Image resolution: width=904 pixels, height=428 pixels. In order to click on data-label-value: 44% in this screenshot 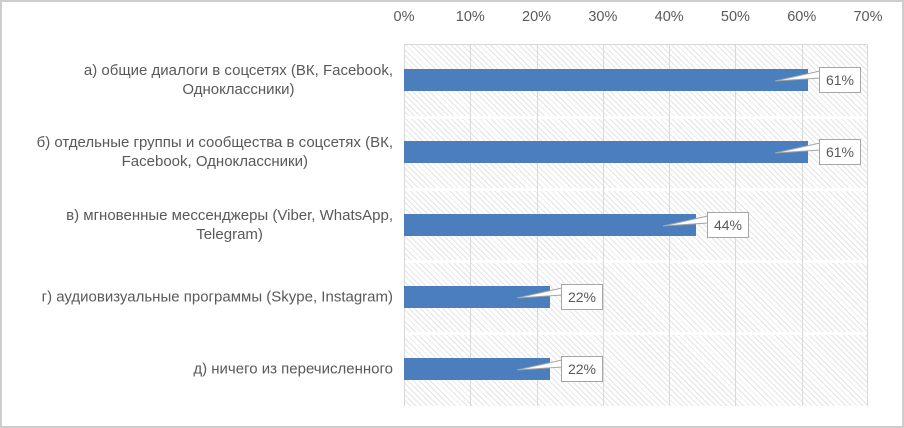, I will do `click(728, 225)`.